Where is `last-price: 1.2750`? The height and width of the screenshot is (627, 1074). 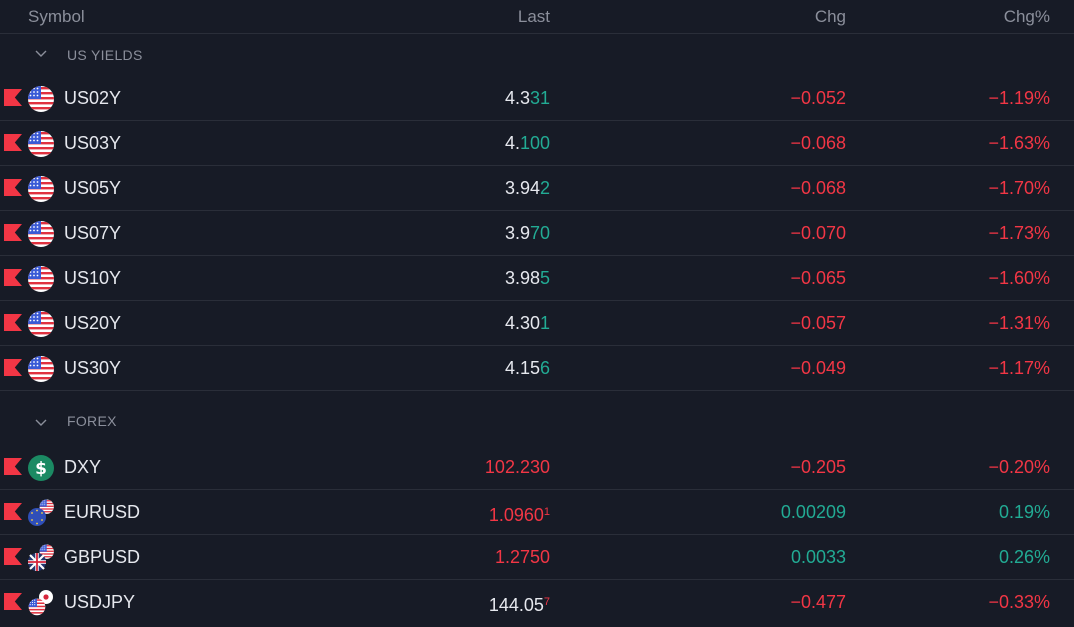 last-price: 1.2750 is located at coordinates (522, 557).